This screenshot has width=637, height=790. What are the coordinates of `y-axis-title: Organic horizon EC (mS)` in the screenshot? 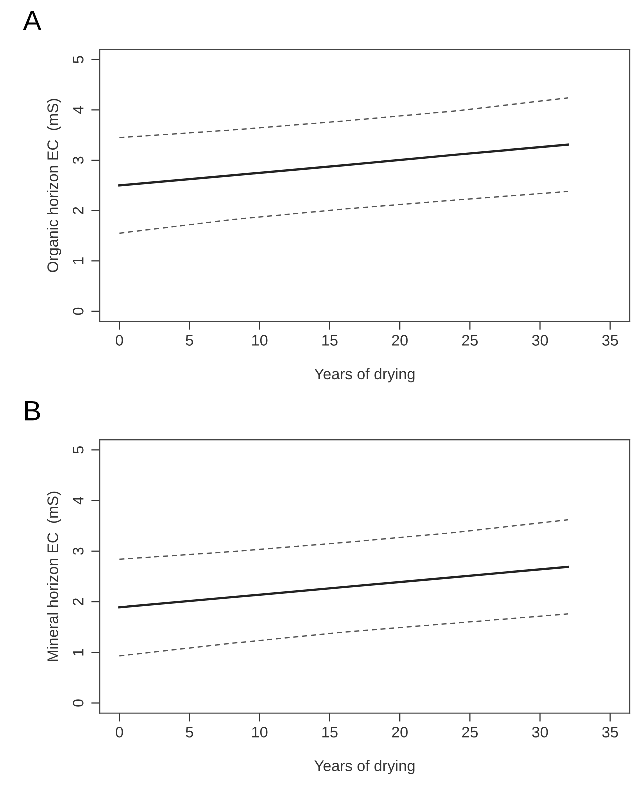 It's located at (54, 185).